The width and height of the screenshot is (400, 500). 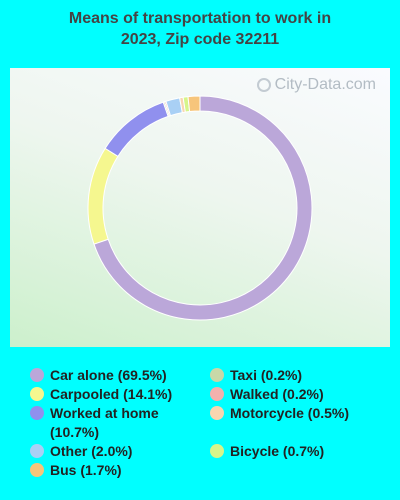 I want to click on legend-item-taxi: Taxi (0.2%), so click(x=256, y=375).